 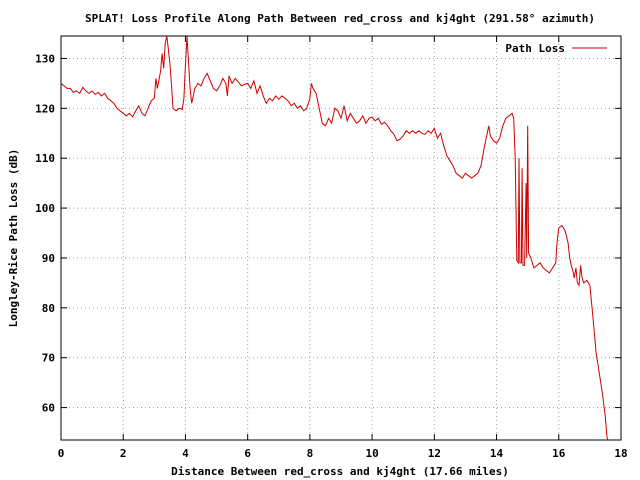 What do you see at coordinates (185, 453) in the screenshot?
I see `x-tick-label: 4` at bounding box center [185, 453].